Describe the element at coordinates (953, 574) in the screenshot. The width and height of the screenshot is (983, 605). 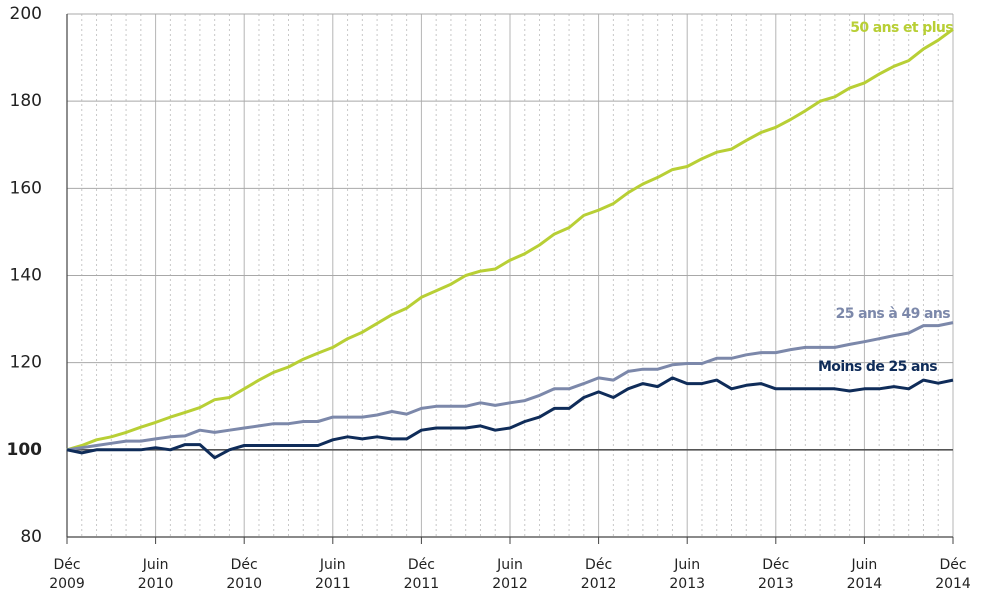
I see `x-tick-label: Déc 2014` at that location.